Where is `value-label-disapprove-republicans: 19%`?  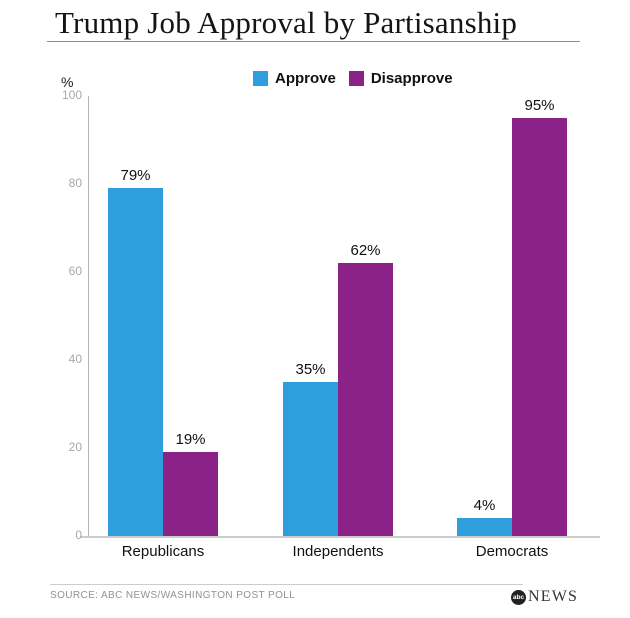 value-label-disapprove-republicans: 19% is located at coordinates (190, 439).